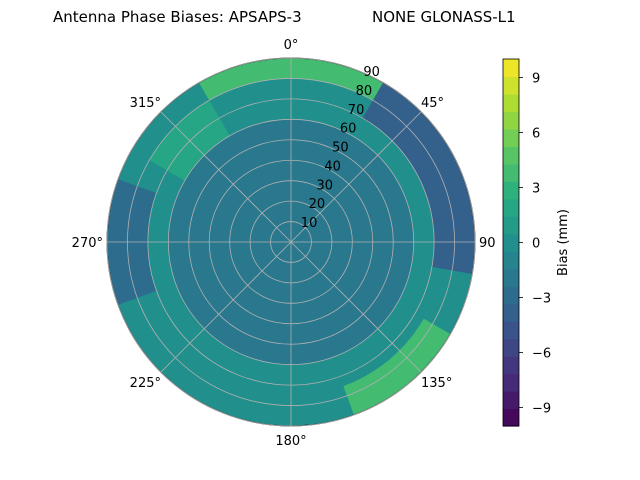 The image size is (640, 480). I want to click on radial-tick-label-10: 10, so click(309, 223).